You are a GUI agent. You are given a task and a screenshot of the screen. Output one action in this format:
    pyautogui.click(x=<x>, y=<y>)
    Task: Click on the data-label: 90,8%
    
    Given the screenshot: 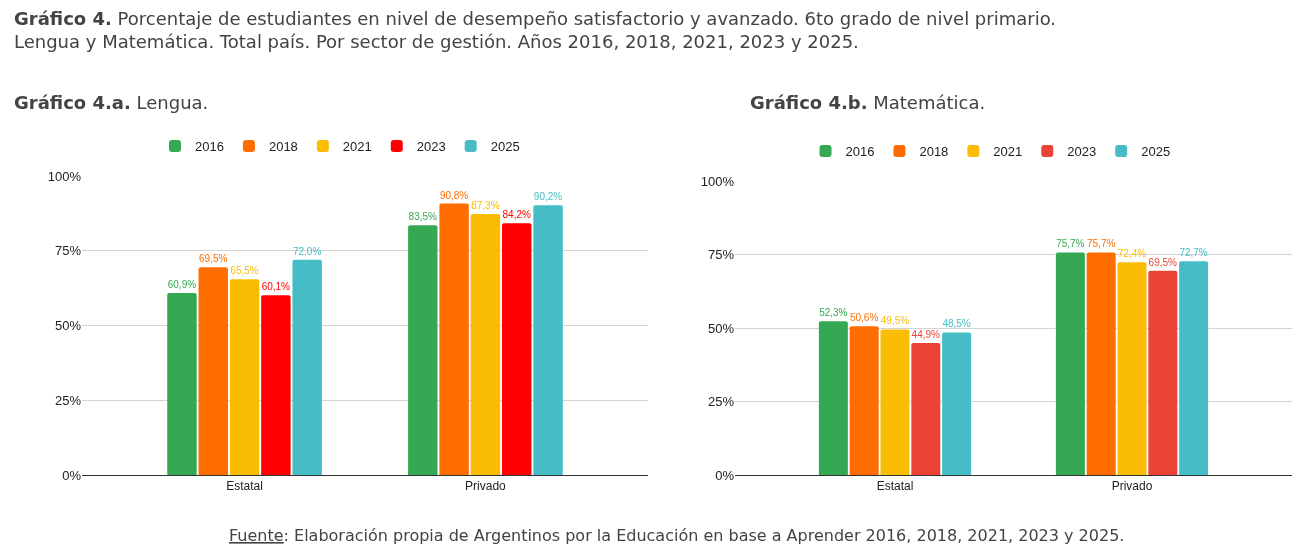 What is the action you would take?
    pyautogui.click(x=454, y=195)
    